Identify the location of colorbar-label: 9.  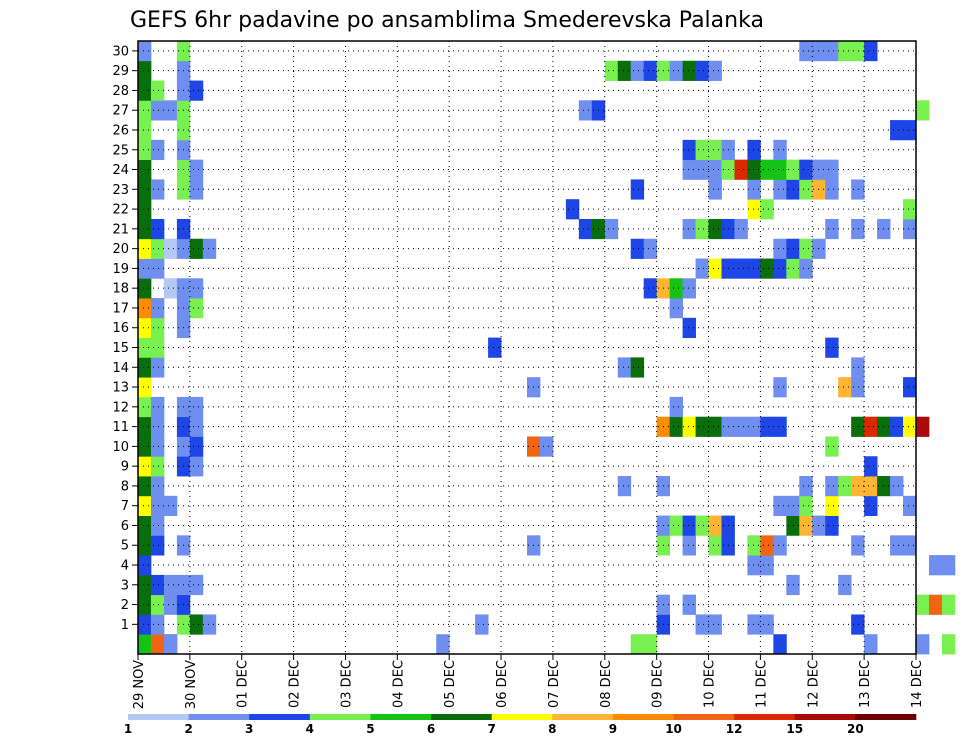
(613, 729).